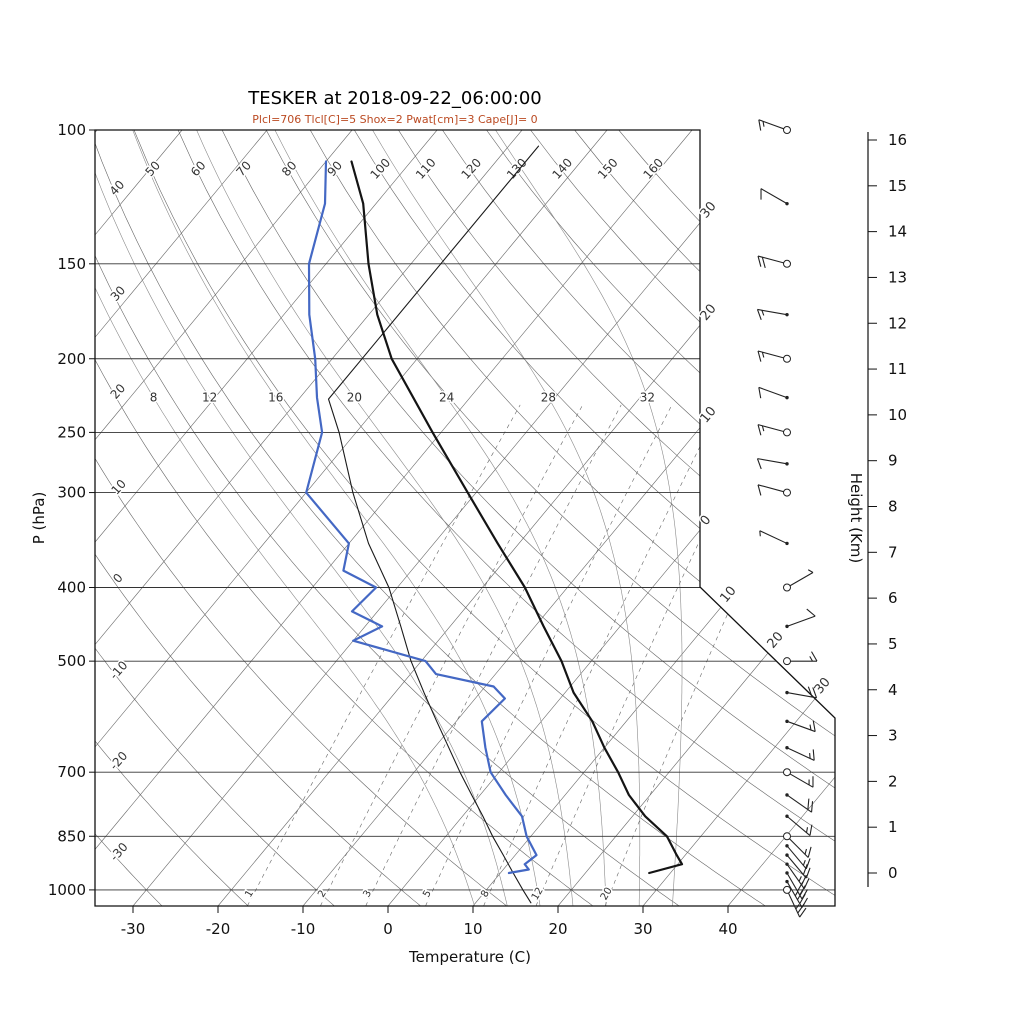  I want to click on svg-text: 7, so click(893, 552).